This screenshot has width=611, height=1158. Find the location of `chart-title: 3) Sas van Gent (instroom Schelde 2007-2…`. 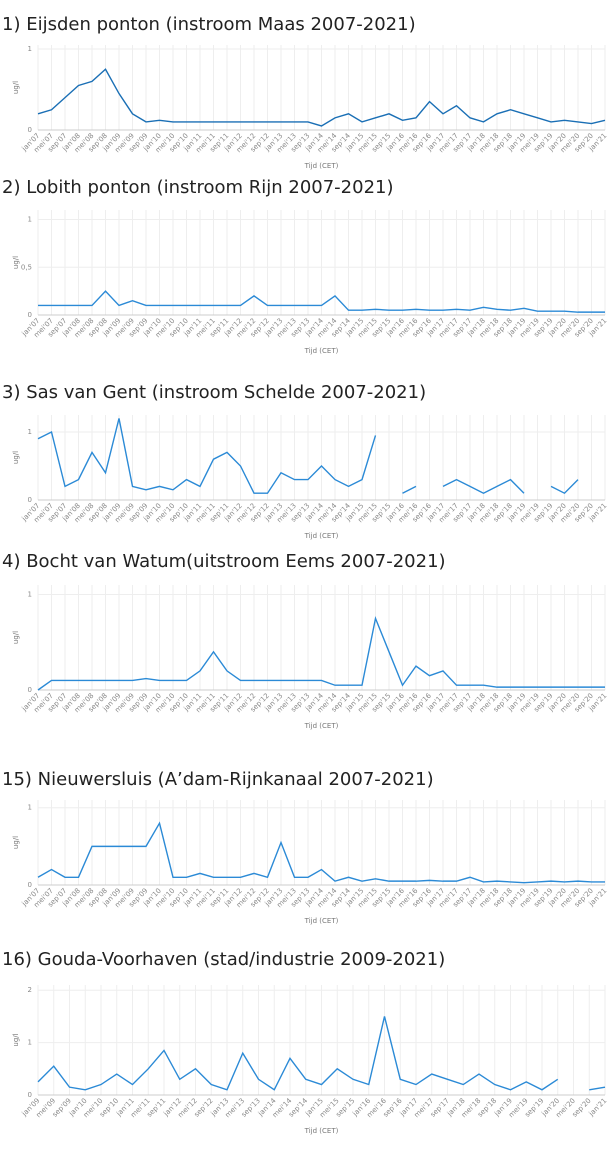

chart-title: 3) Sas van Gent (instroom Schelde 2007-2… is located at coordinates (214, 392).